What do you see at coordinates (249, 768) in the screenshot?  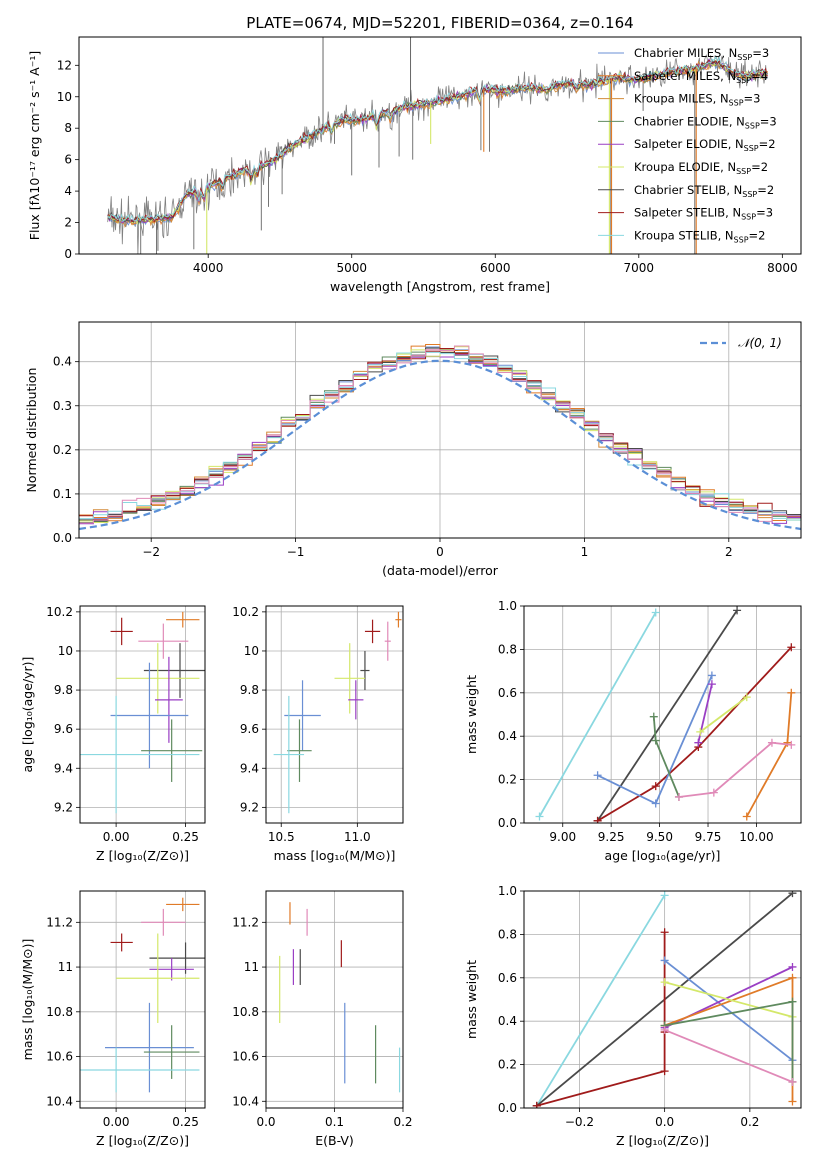 I see `age-vs-mass-ytick-label-1: 9.4` at bounding box center [249, 768].